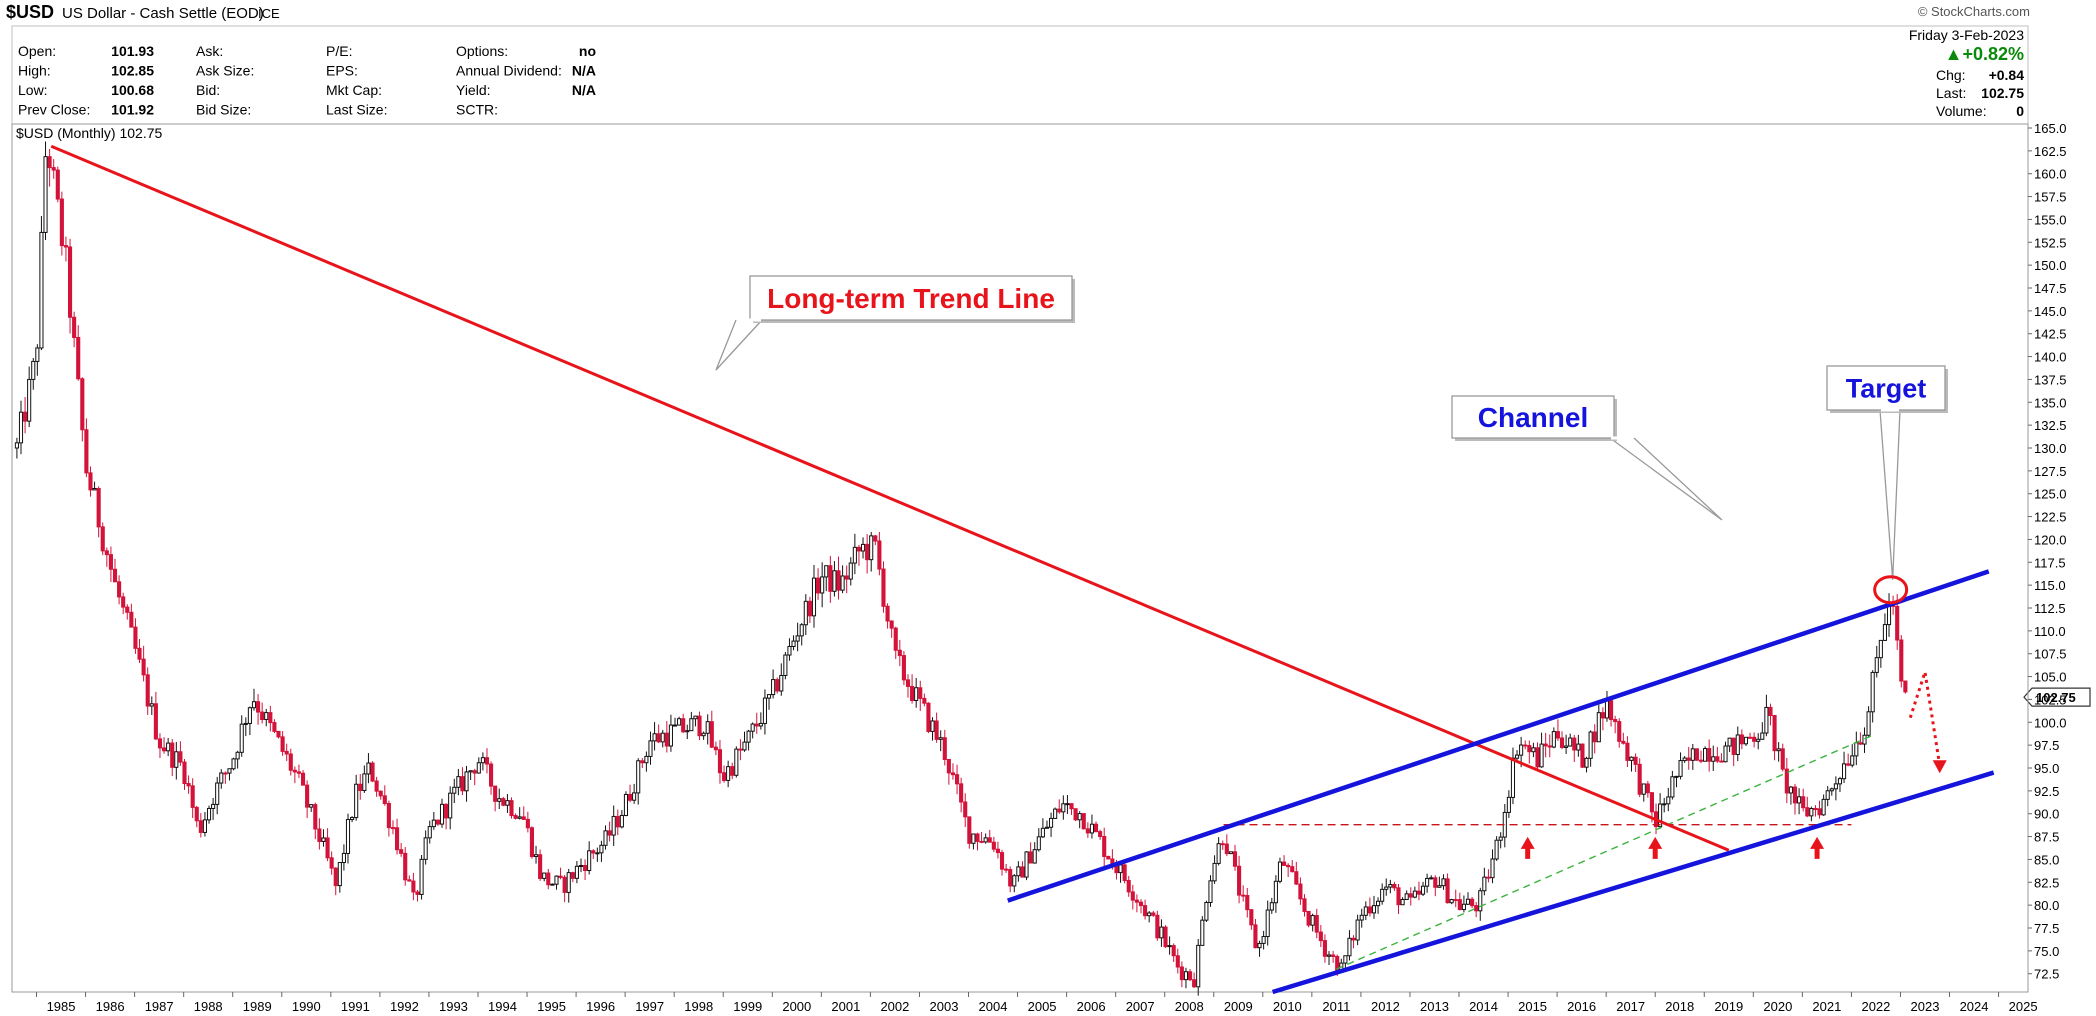 This screenshot has height=1016, width=2096. I want to click on channel-label-joint, so click(1622, 438).